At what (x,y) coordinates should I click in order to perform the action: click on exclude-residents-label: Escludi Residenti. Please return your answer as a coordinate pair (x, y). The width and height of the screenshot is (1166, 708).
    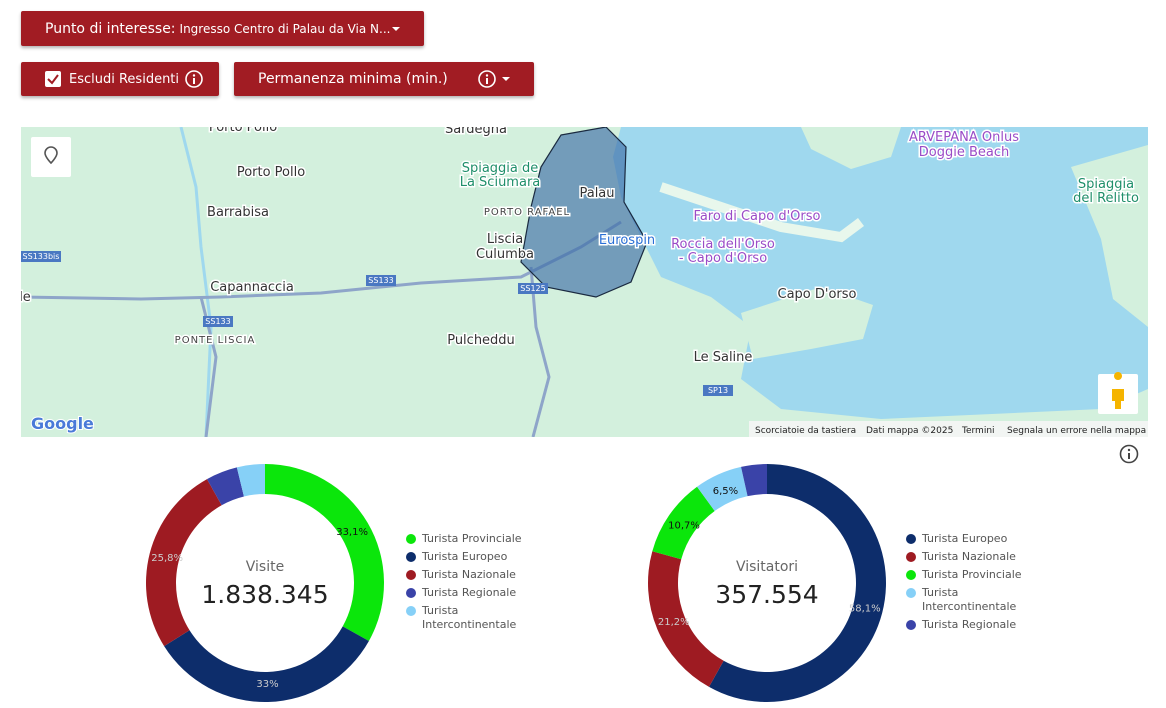
    Looking at the image, I should click on (124, 79).